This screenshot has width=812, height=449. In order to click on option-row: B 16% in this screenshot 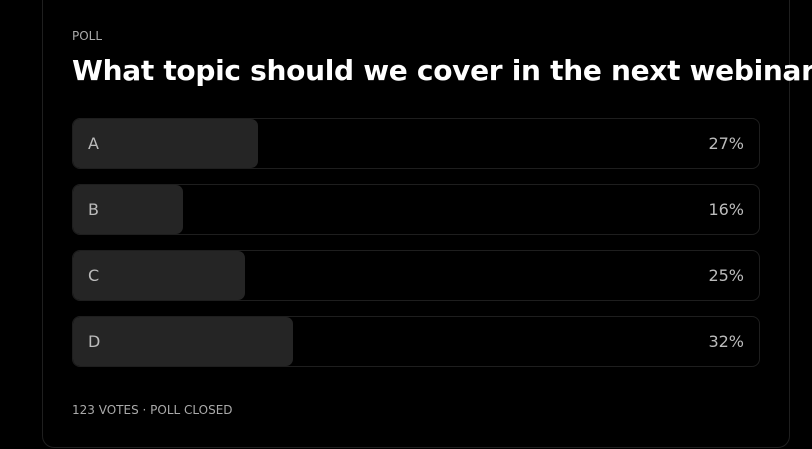, I will do `click(416, 209)`.